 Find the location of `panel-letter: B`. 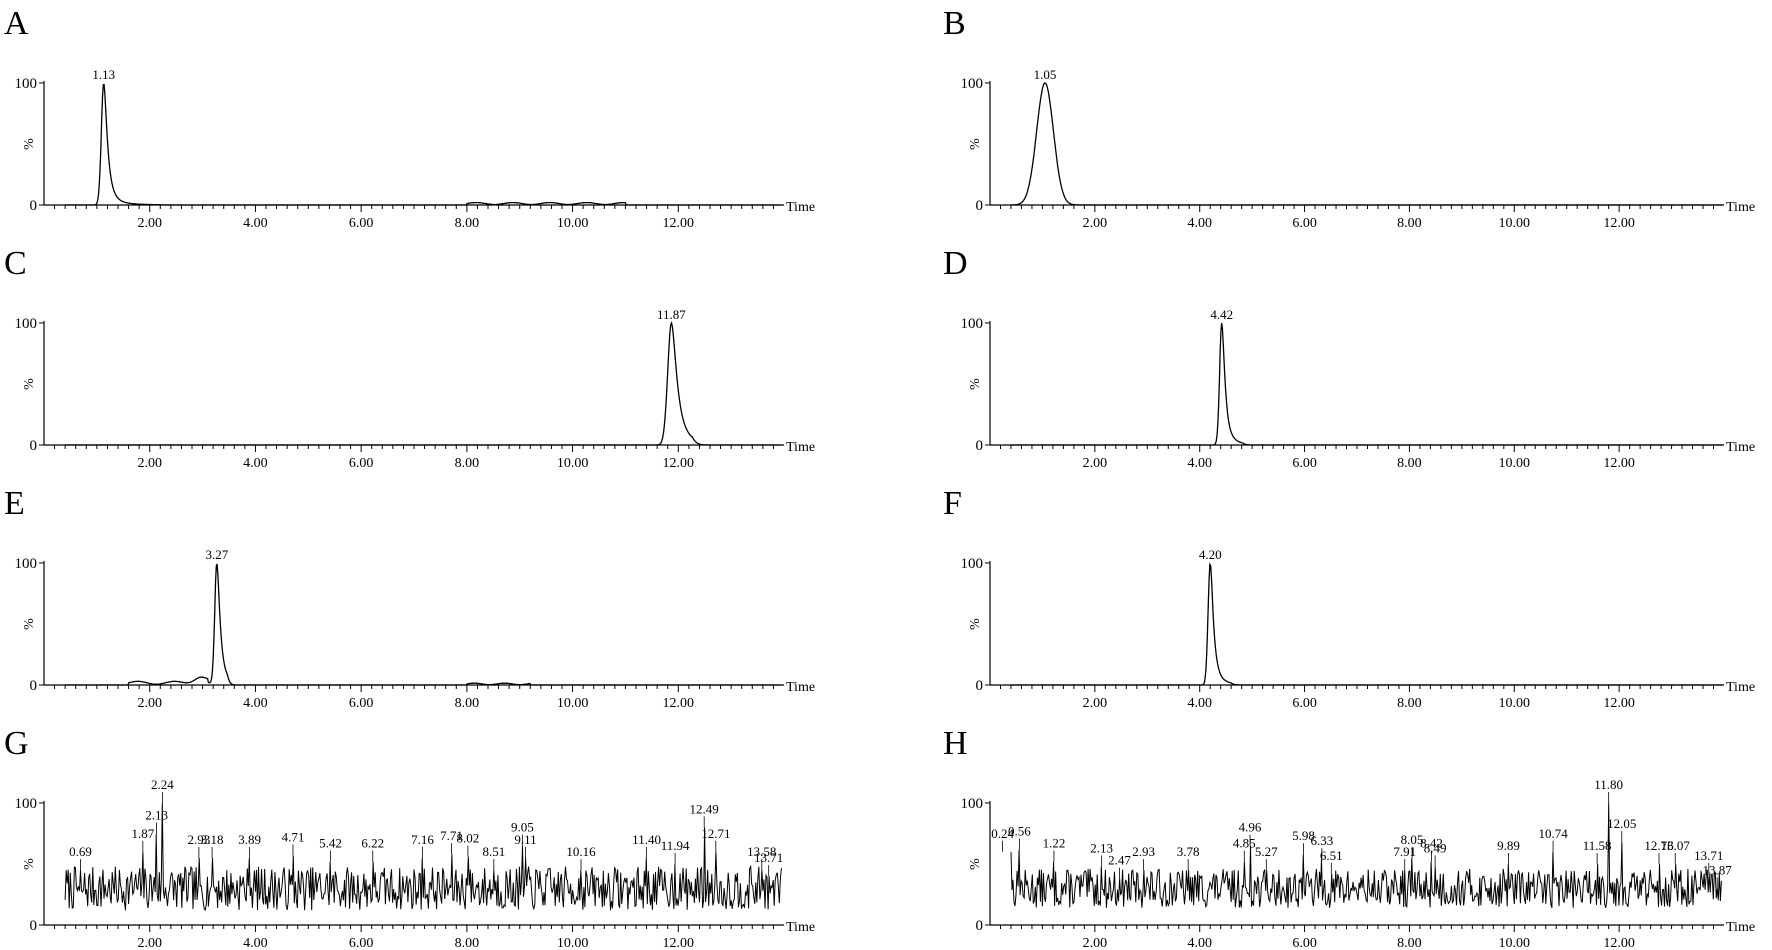

panel-letter: B is located at coordinates (954, 23).